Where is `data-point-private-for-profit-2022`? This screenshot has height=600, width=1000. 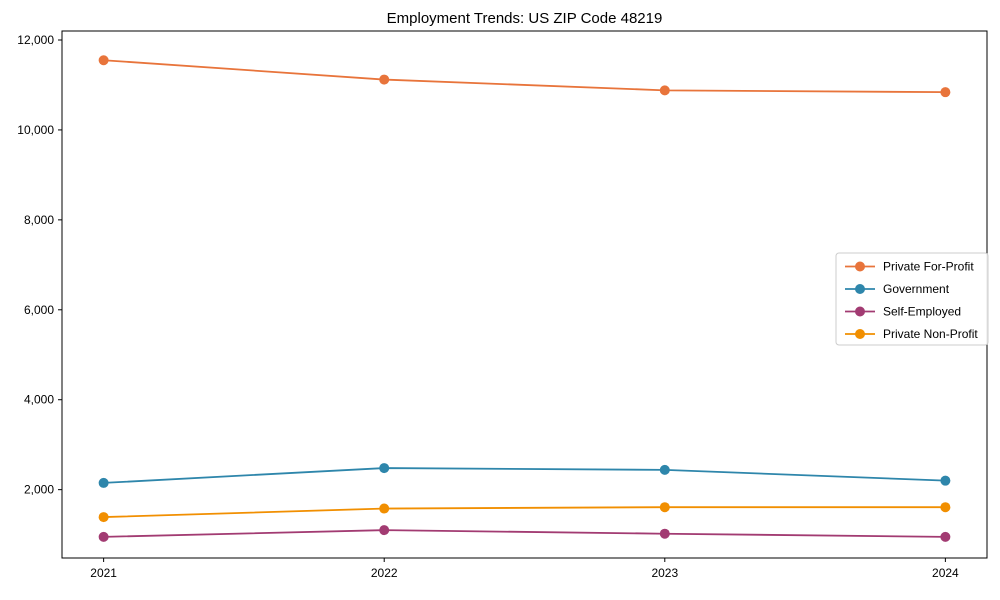
data-point-private-for-profit-2022 is located at coordinates (384, 79).